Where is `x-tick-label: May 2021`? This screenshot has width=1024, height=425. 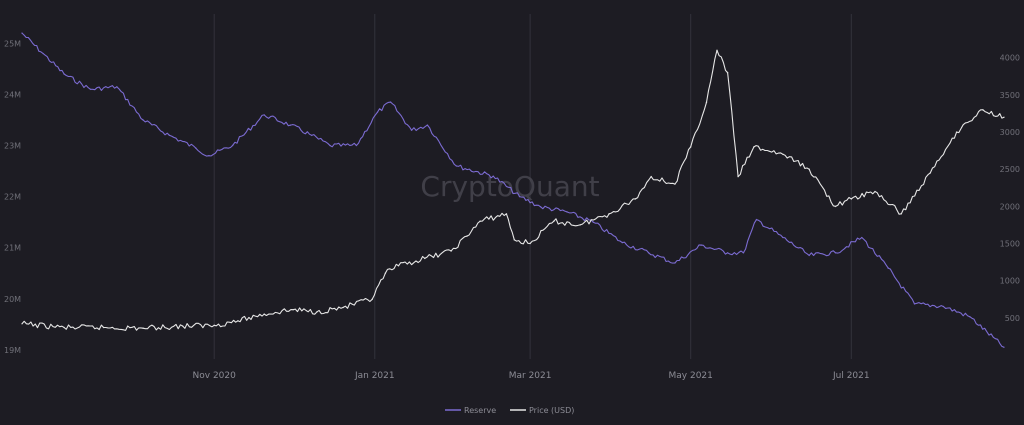 x-tick-label: May 2021 is located at coordinates (691, 376).